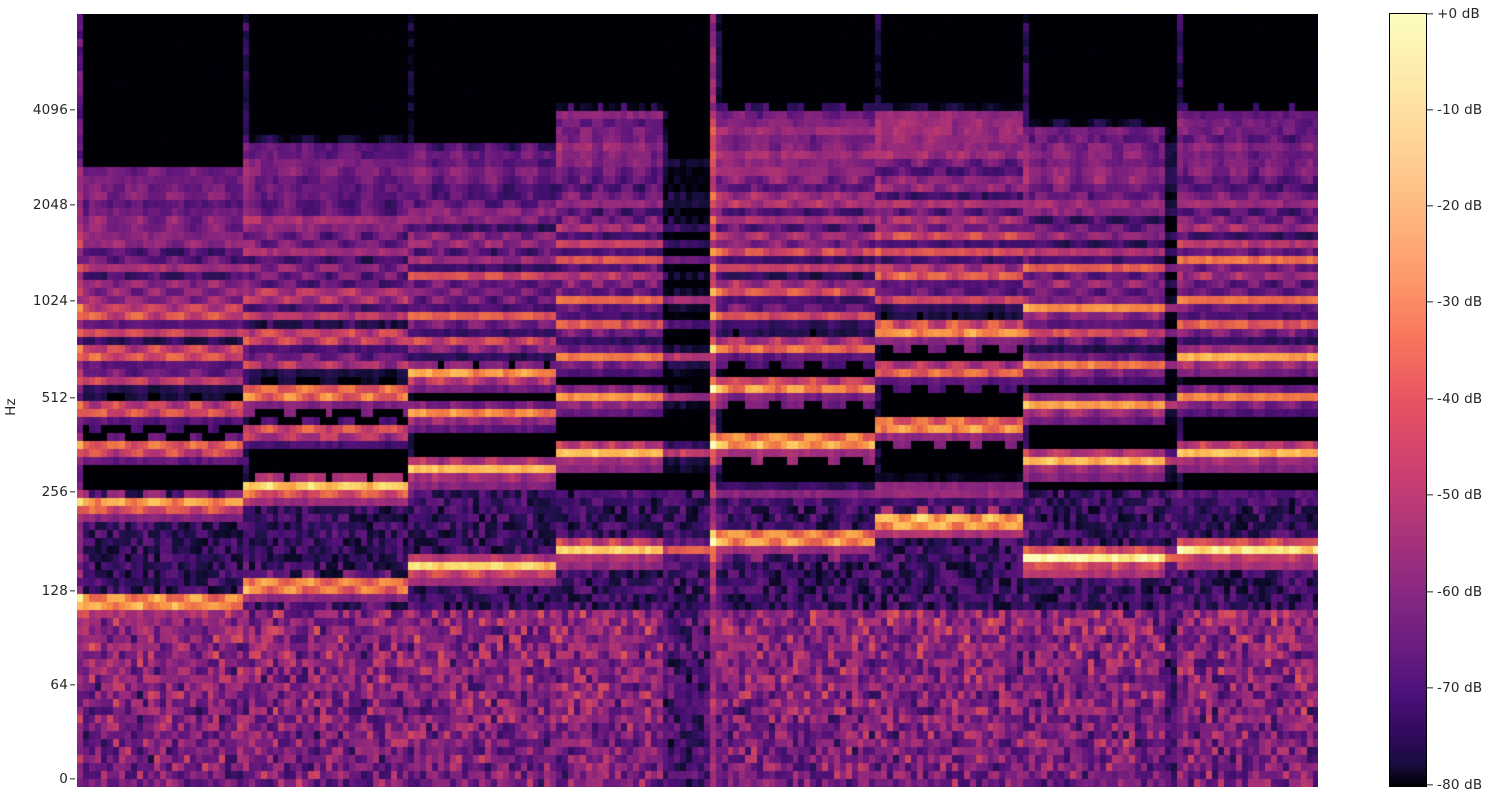 The image size is (1495, 803). I want to click on y-tick-label-4096: 4096, so click(50, 110).